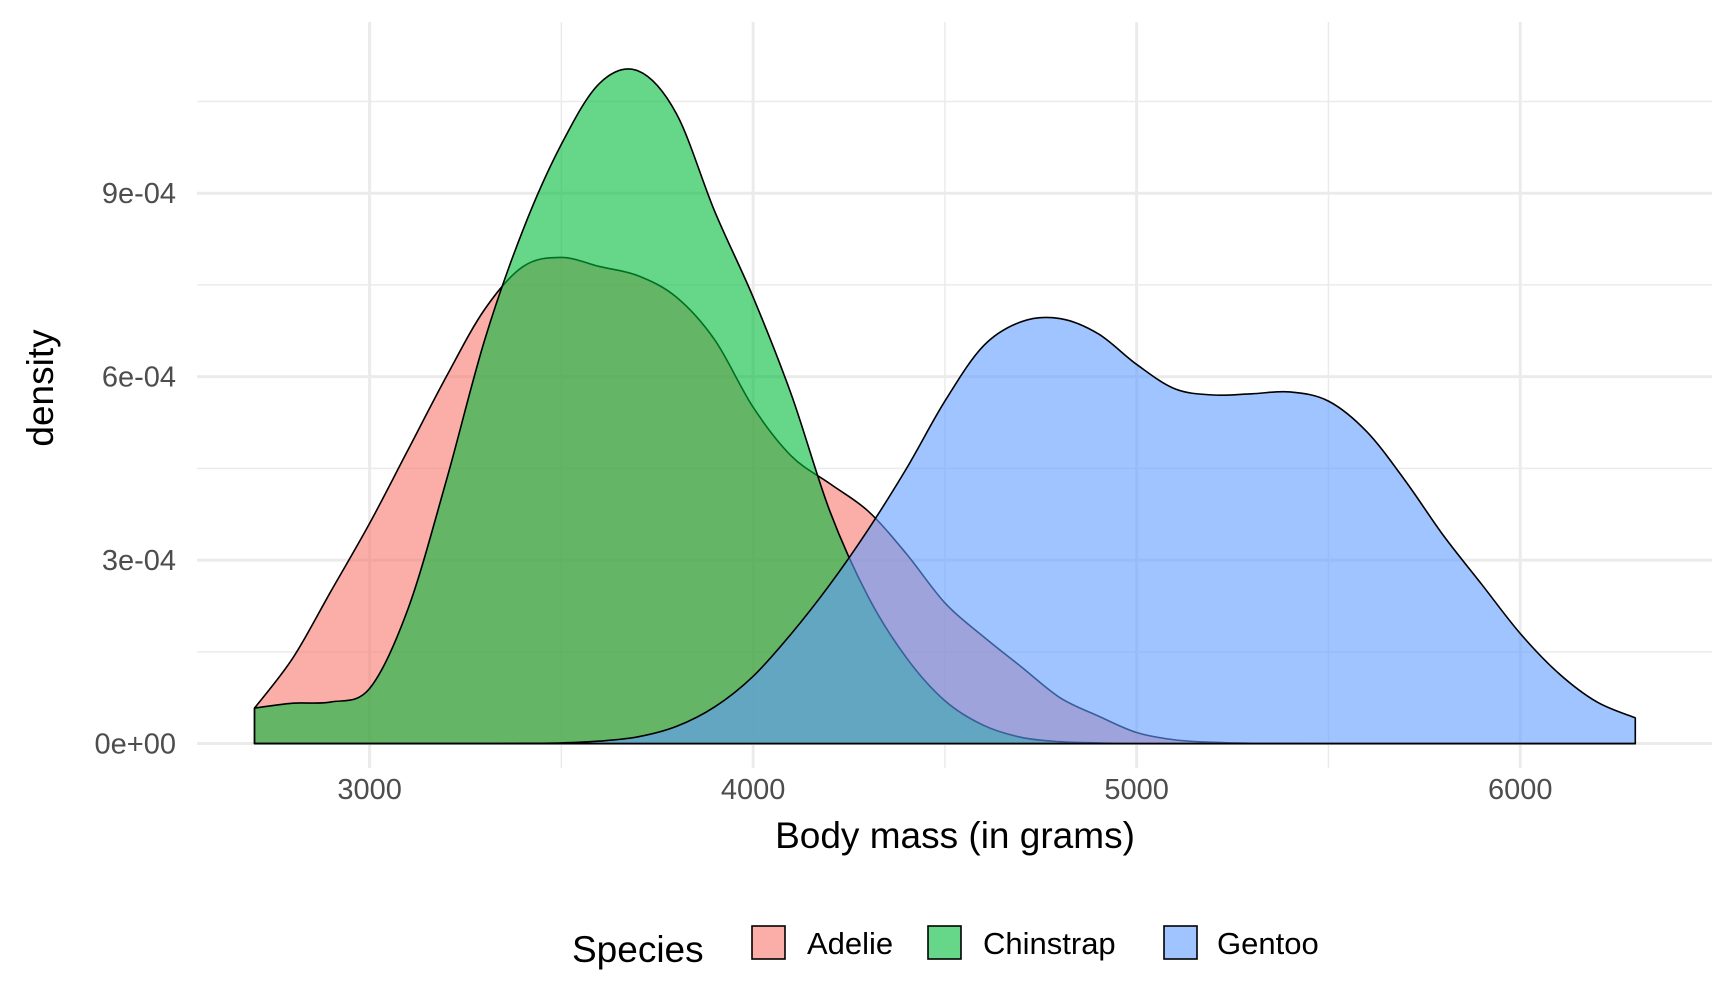 The width and height of the screenshot is (1728, 1008). Describe the element at coordinates (1180, 942) in the screenshot. I see `legend-key-gentoo` at that location.